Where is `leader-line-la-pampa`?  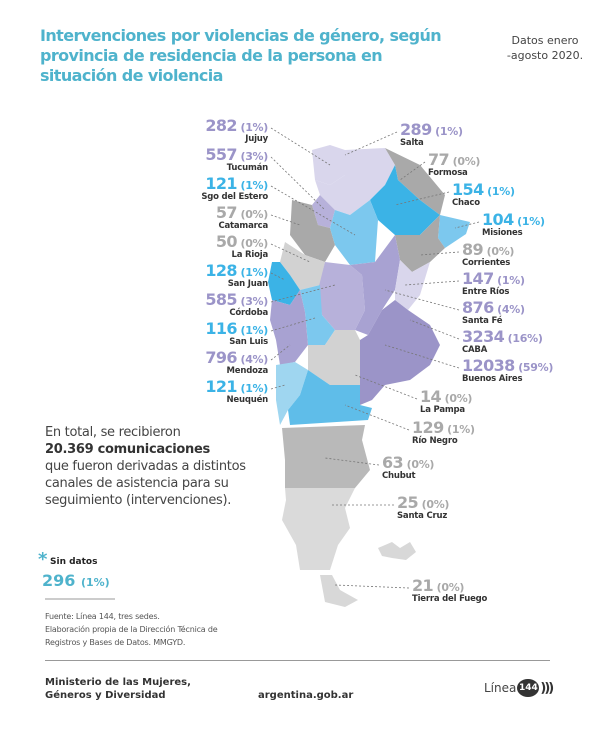 leader-line-la-pampa is located at coordinates (386, 387).